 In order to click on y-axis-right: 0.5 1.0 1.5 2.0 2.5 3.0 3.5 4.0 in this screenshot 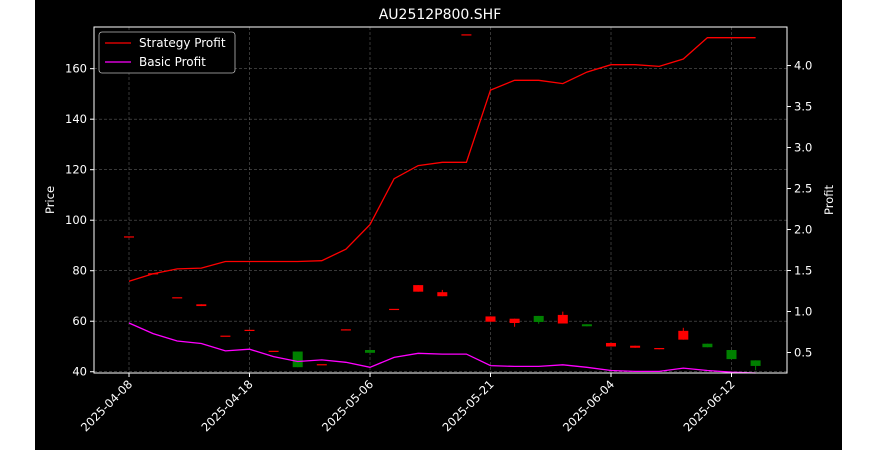, I will do `click(799, 209)`.